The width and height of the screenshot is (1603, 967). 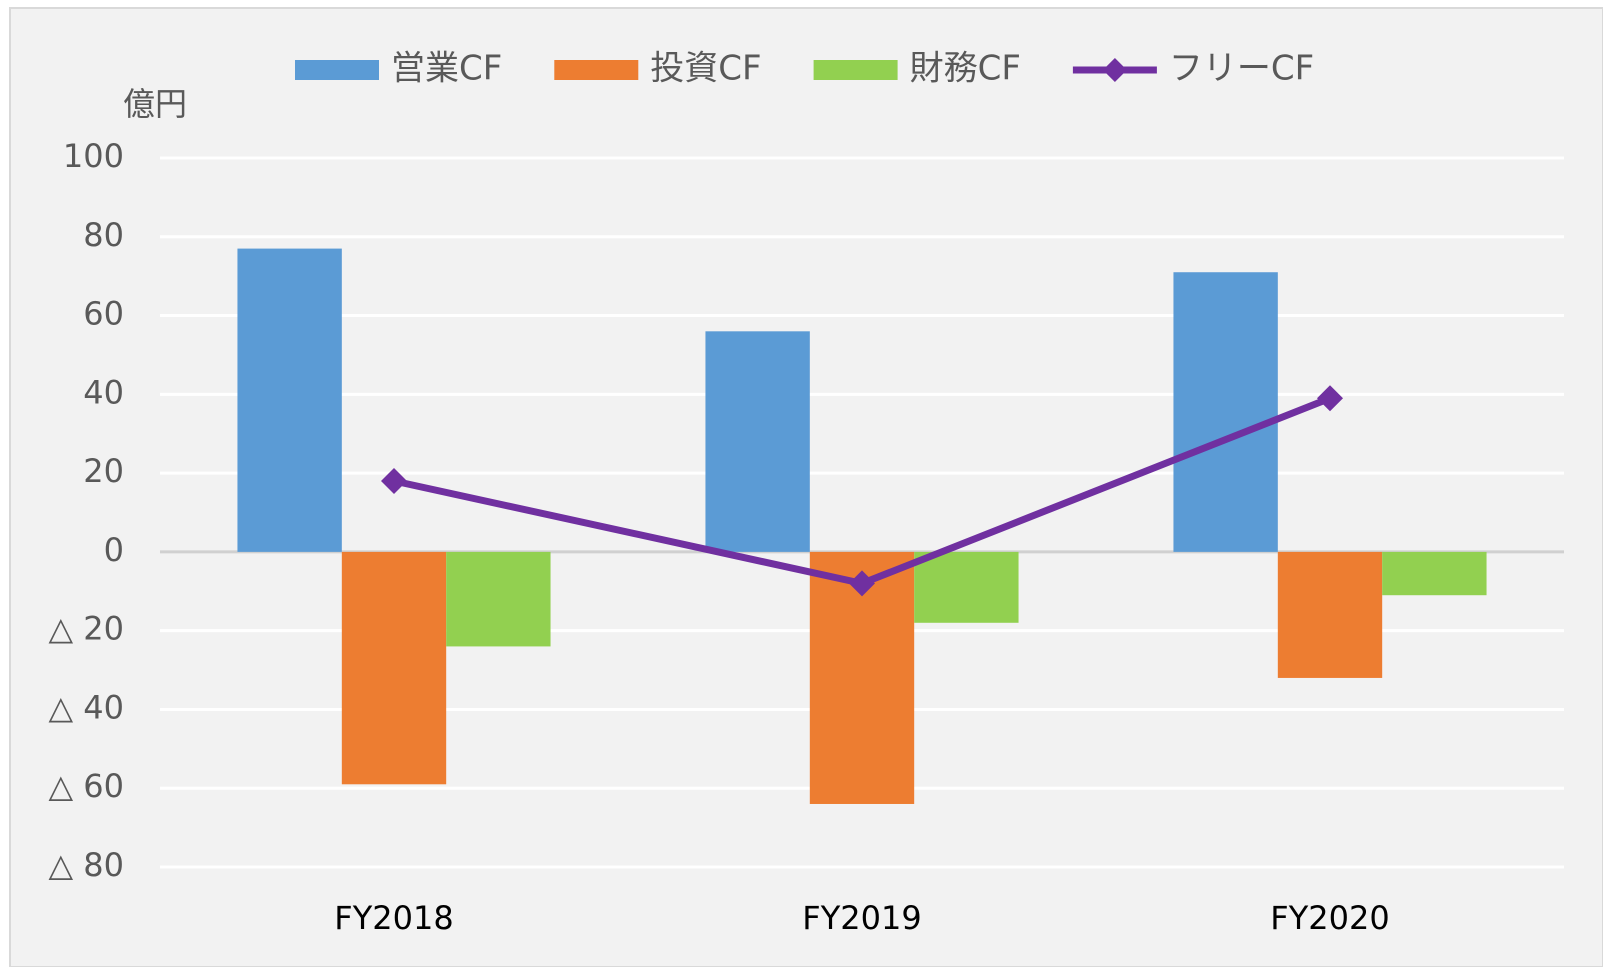 I want to click on legend-label: 営業CF, so click(x=446, y=69).